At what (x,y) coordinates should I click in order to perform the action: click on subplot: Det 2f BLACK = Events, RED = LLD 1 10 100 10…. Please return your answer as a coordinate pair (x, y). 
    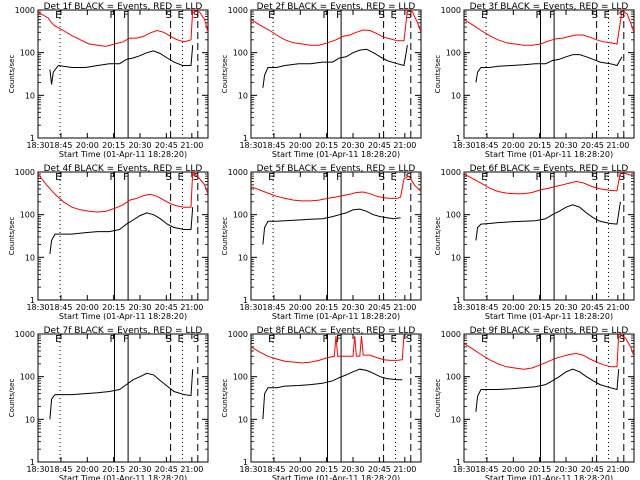
    Looking at the image, I should click on (321, 80).